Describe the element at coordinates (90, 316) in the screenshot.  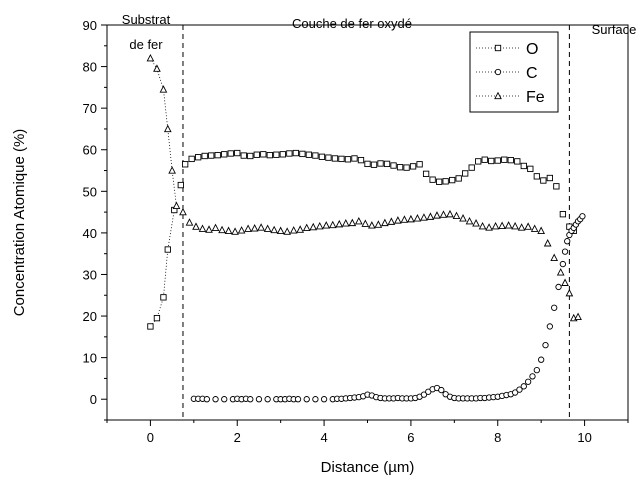
I see `y-tick-label: 20` at that location.